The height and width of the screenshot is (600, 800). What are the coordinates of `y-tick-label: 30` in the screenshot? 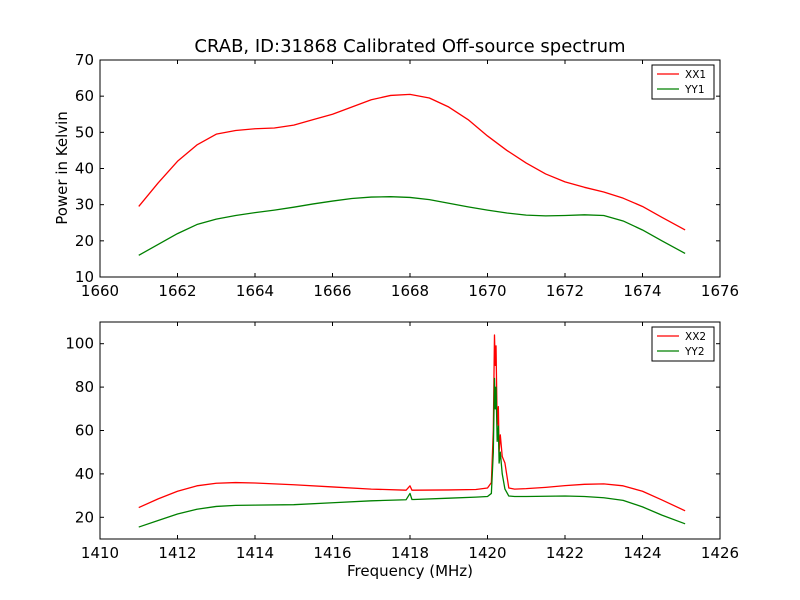 It's located at (84, 205).